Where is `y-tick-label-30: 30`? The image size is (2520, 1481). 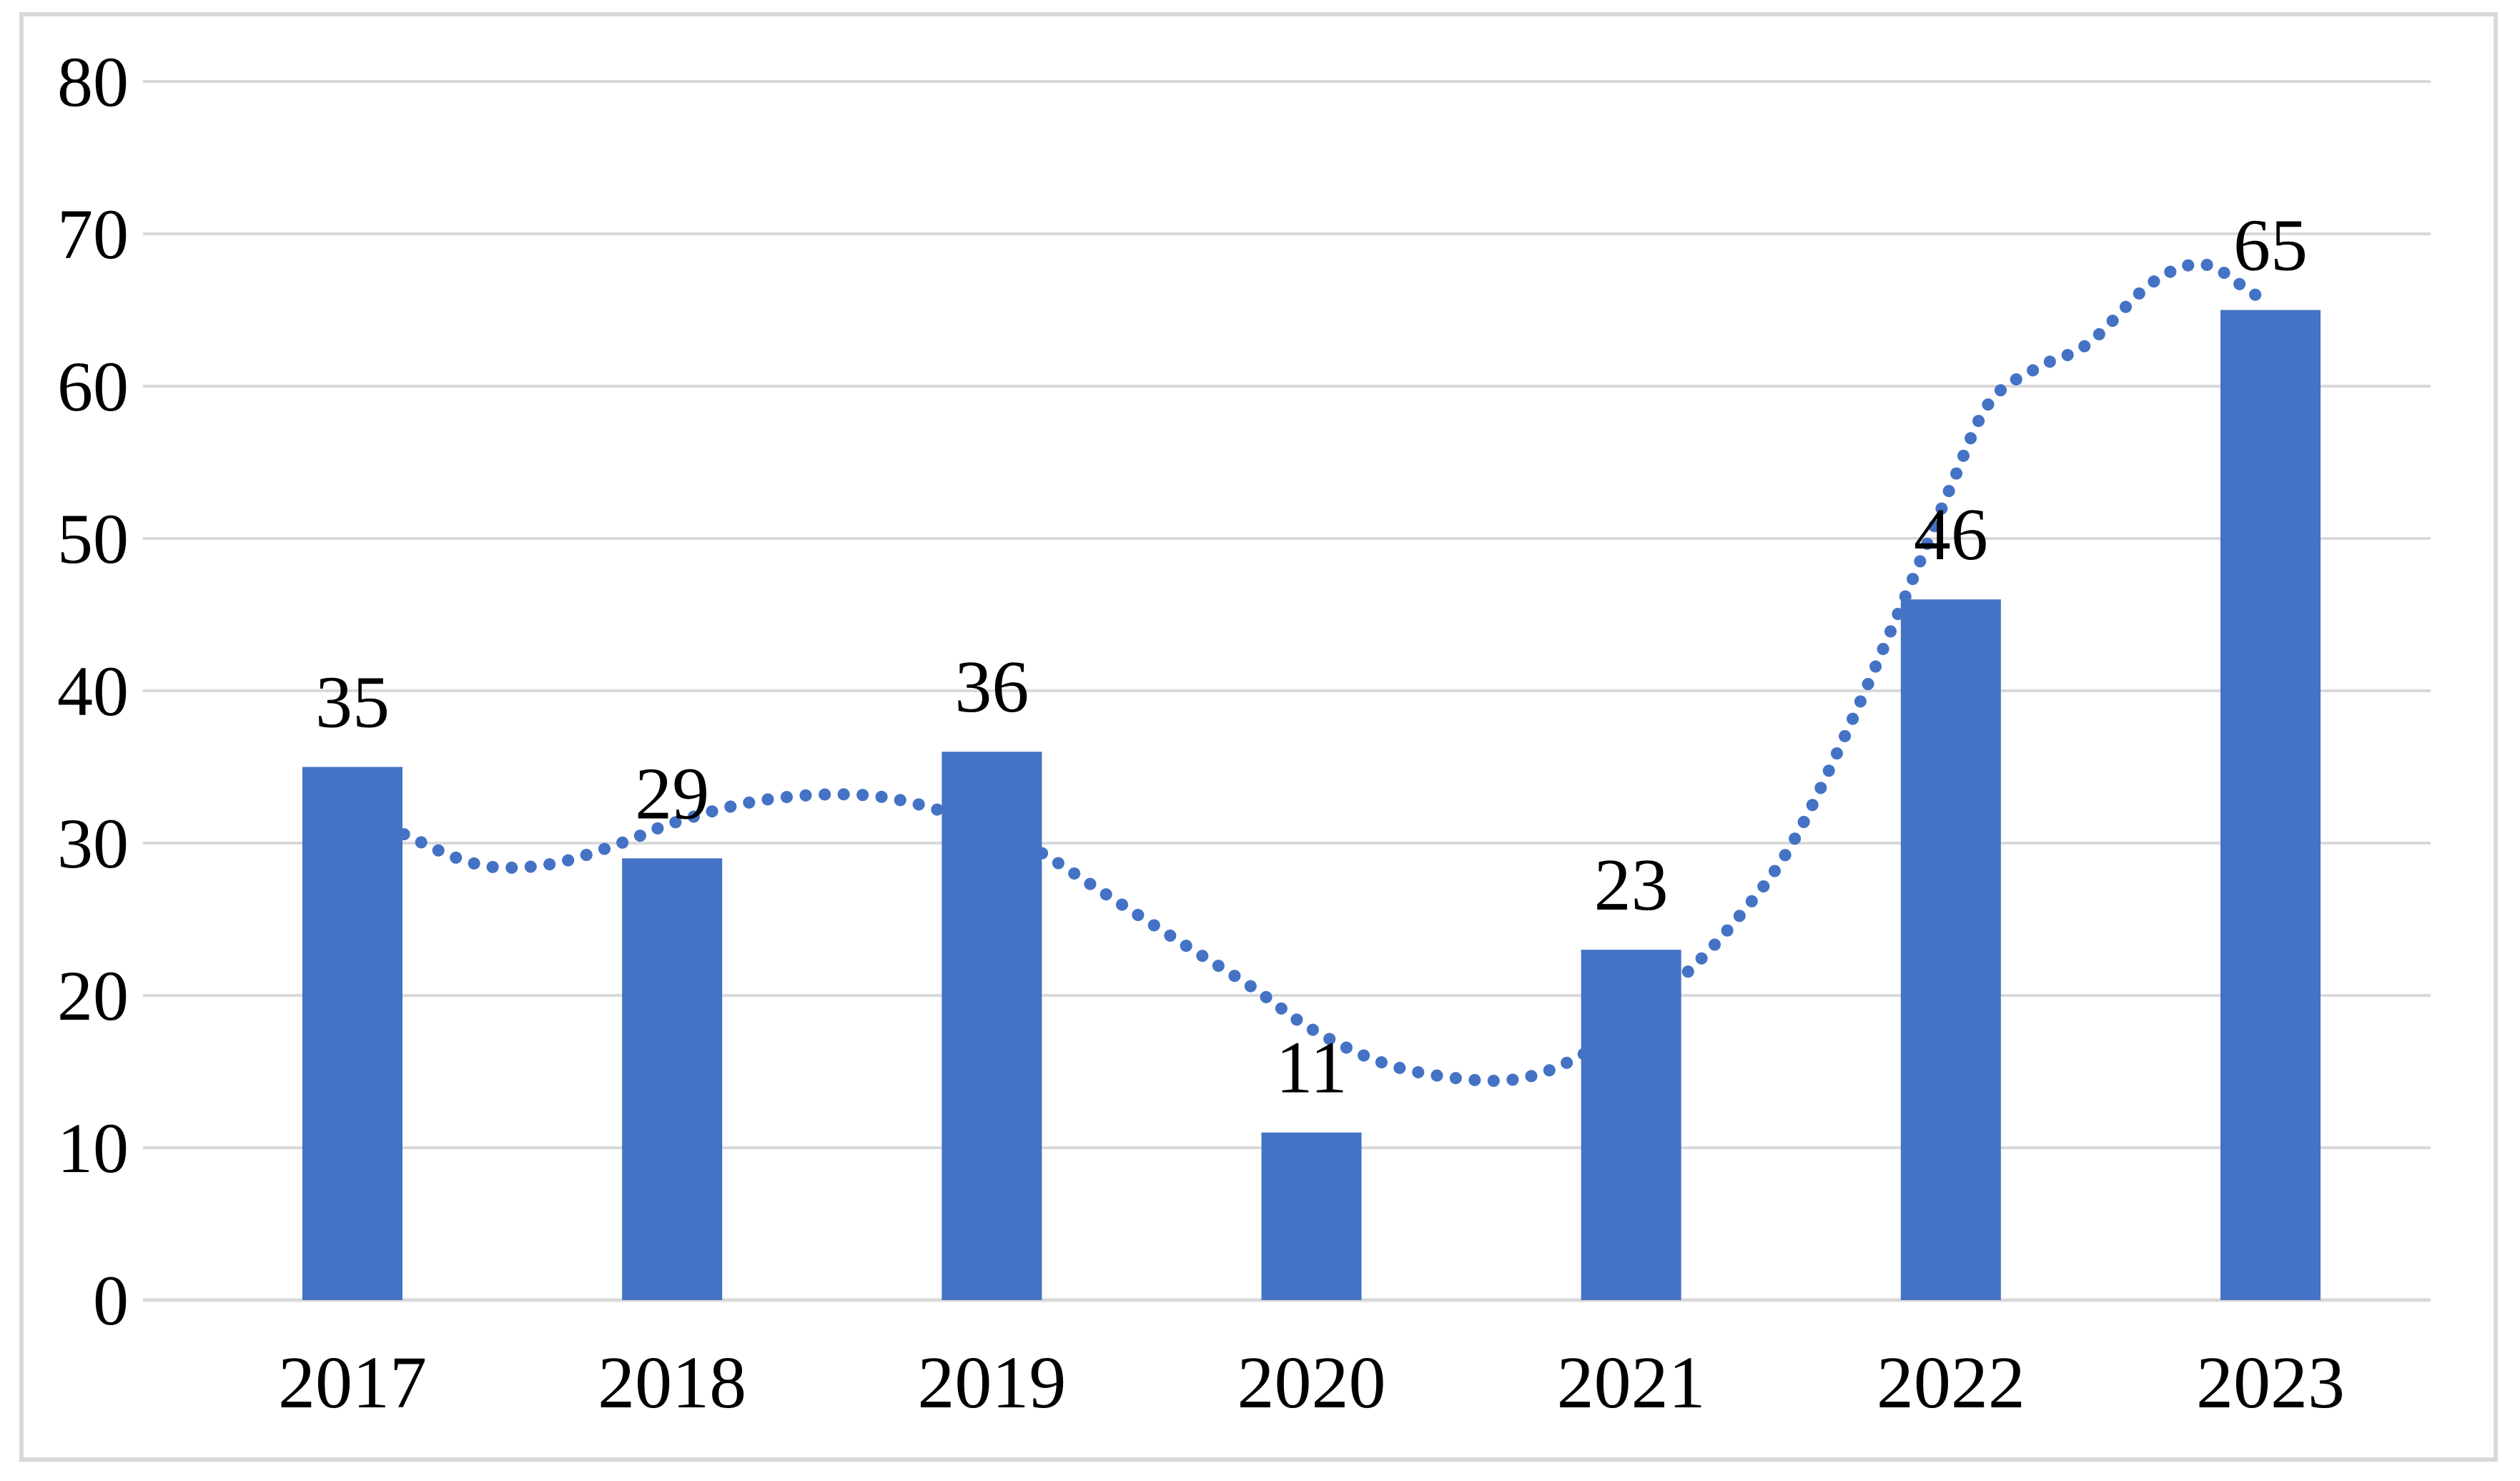
y-tick-label-30: 30 is located at coordinates (93, 843).